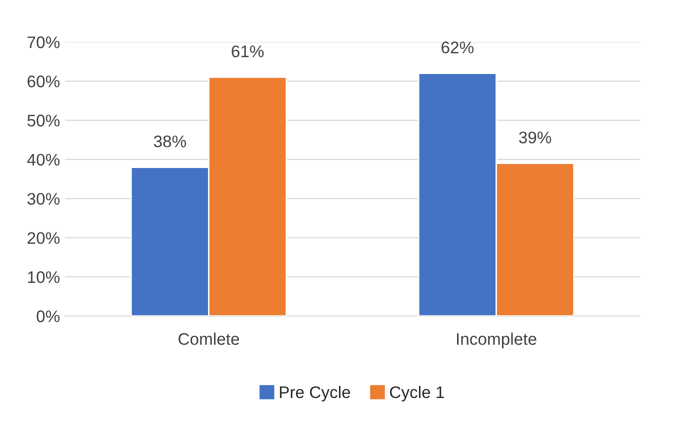 The height and width of the screenshot is (421, 674). What do you see at coordinates (248, 51) in the screenshot?
I see `data-label: 61%` at bounding box center [248, 51].